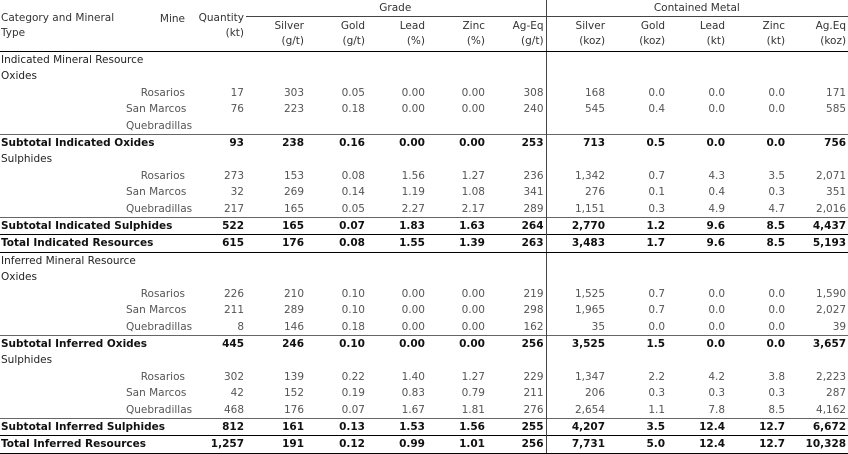  Describe the element at coordinates (93, 226) in the screenshot. I see `row-label: Subtotal Indicated Sulphides` at that location.